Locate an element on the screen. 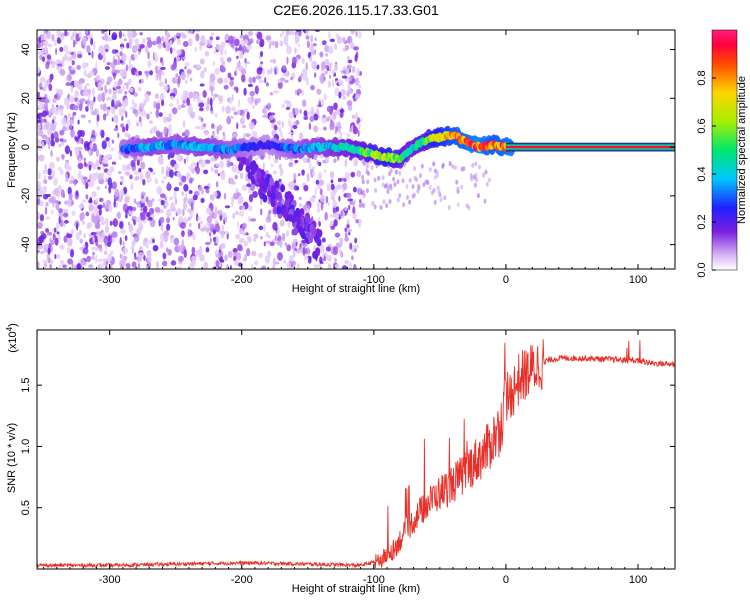 Image resolution: width=750 pixels, height=600 pixels. y-tick-label: 20 is located at coordinates (26, 98).